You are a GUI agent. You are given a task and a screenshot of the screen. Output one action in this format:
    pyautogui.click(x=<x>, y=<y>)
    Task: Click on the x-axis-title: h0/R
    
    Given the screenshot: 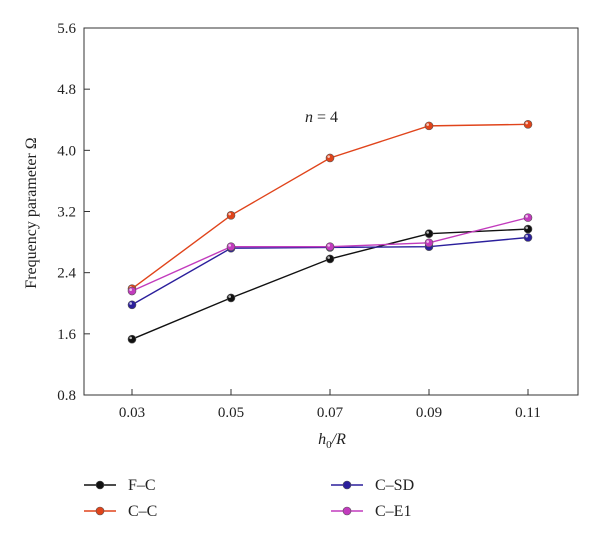 What is the action you would take?
    pyautogui.click(x=332, y=441)
    